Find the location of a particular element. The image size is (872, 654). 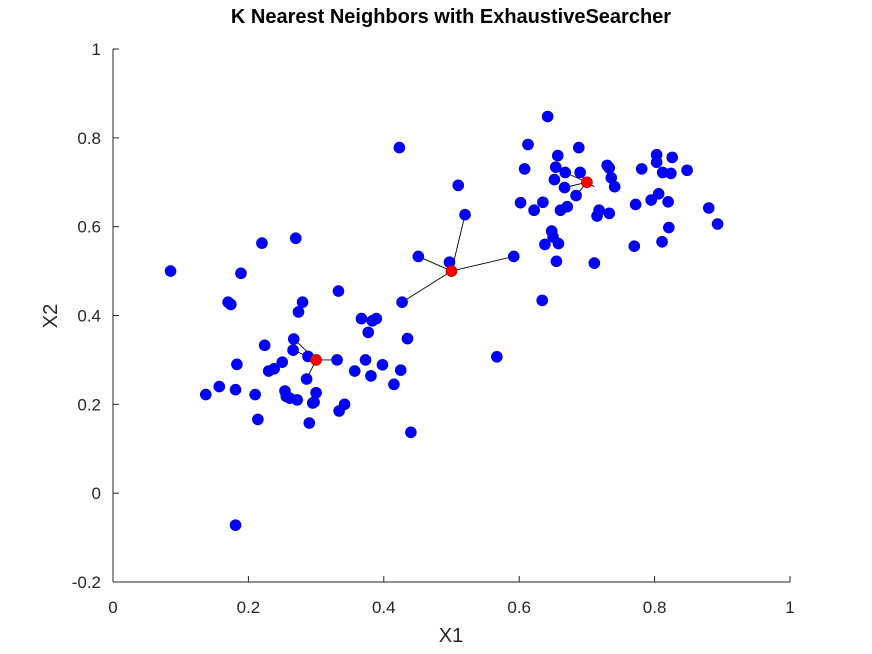

x-tick-label: 0 is located at coordinates (112, 607).